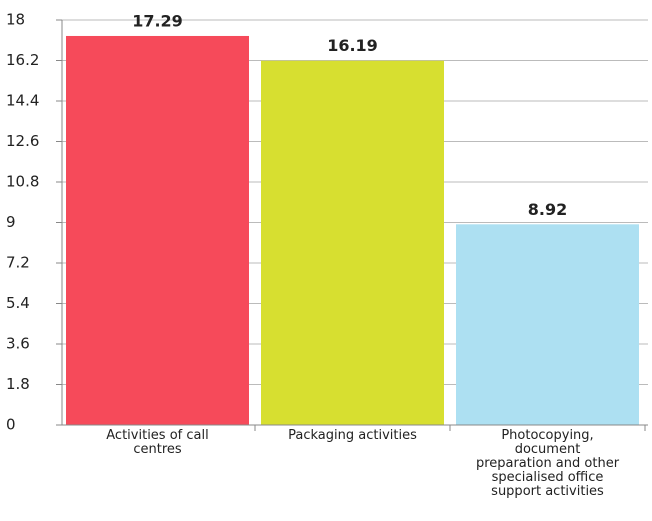 The height and width of the screenshot is (521, 652). I want to click on y-tick-label: 0, so click(11, 425).